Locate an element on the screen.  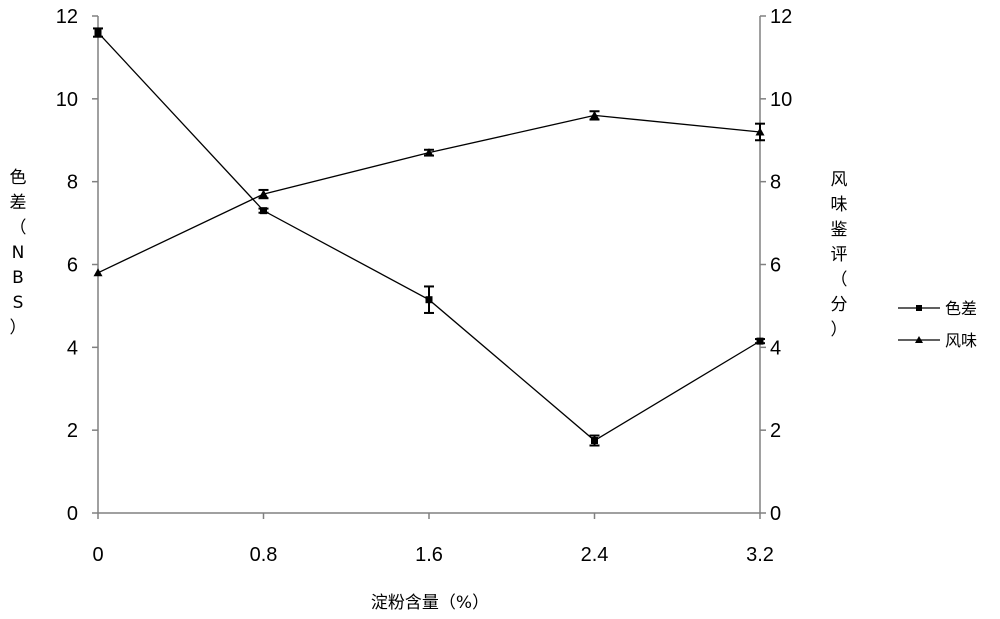
left-y-tick-label: 4 is located at coordinates (72, 348).